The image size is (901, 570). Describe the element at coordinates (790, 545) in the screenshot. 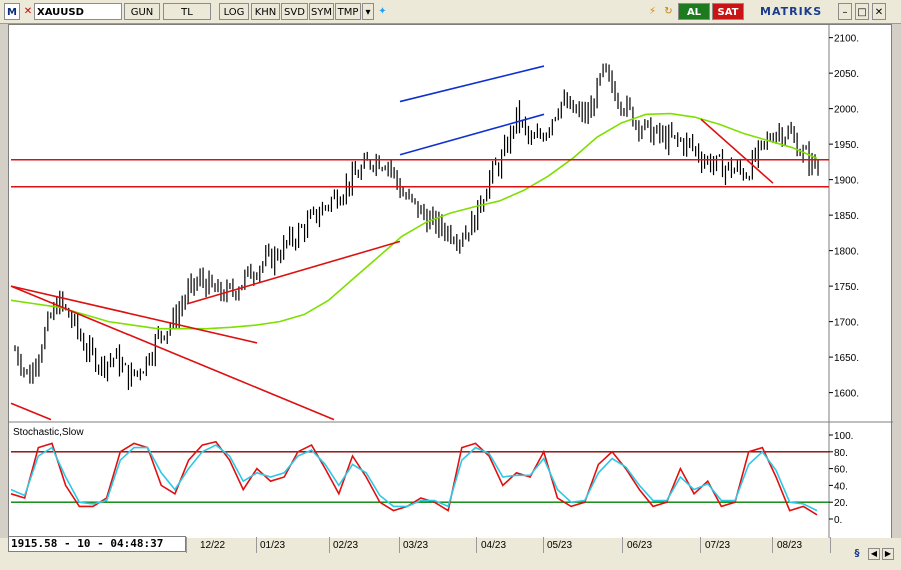

I see `x-tick-label: 08/23` at that location.